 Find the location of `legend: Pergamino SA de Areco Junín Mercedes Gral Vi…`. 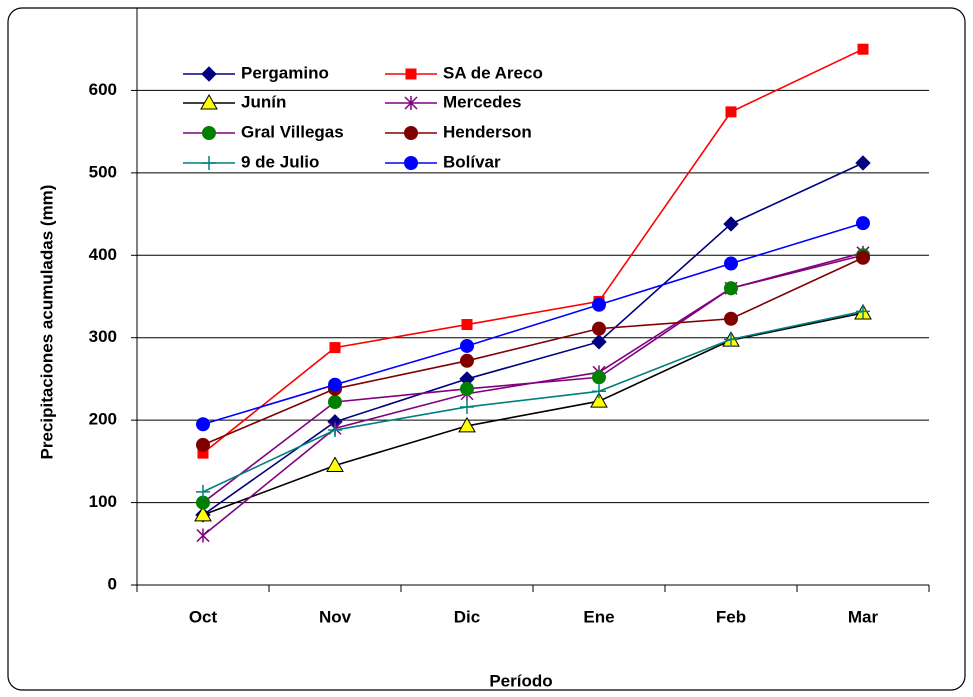

legend: Pergamino SA de Areco Junín Mercedes Gral Vi… is located at coordinates (363, 117).